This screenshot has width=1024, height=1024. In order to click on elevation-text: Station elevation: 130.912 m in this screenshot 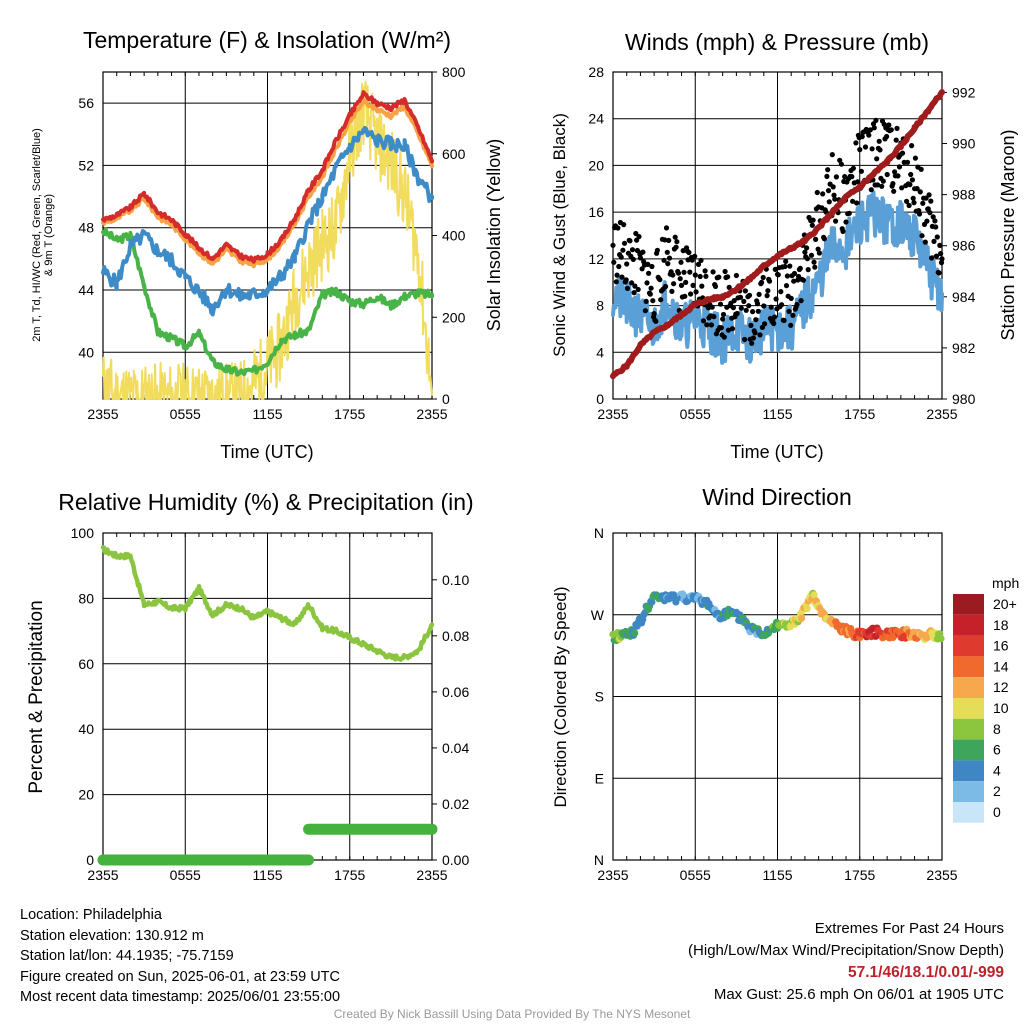, I will do `click(112, 935)`.